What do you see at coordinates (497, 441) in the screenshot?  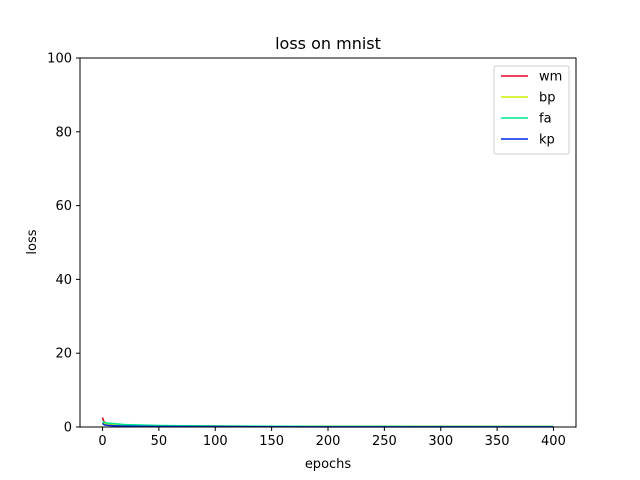 I see `x-tick-label: 350` at bounding box center [497, 441].